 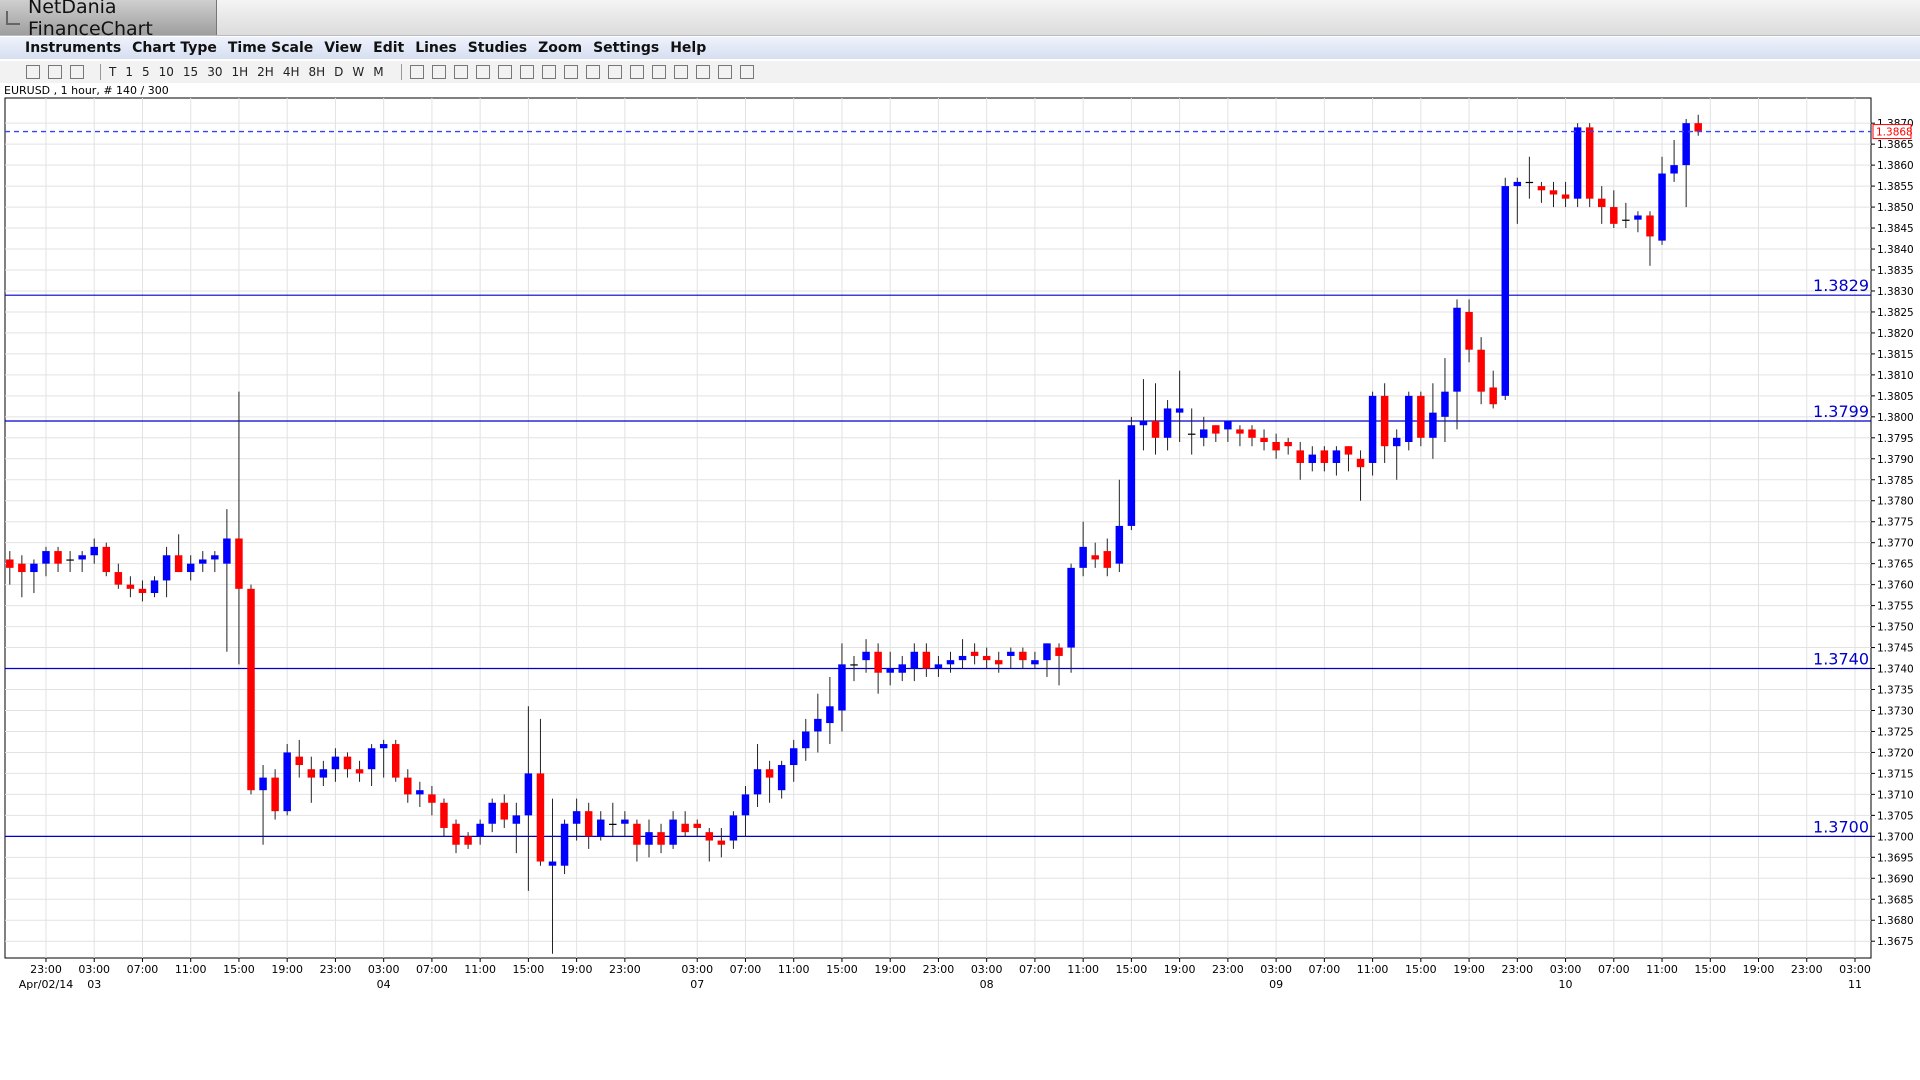 I want to click on timescale-button: 10, so click(x=166, y=72).